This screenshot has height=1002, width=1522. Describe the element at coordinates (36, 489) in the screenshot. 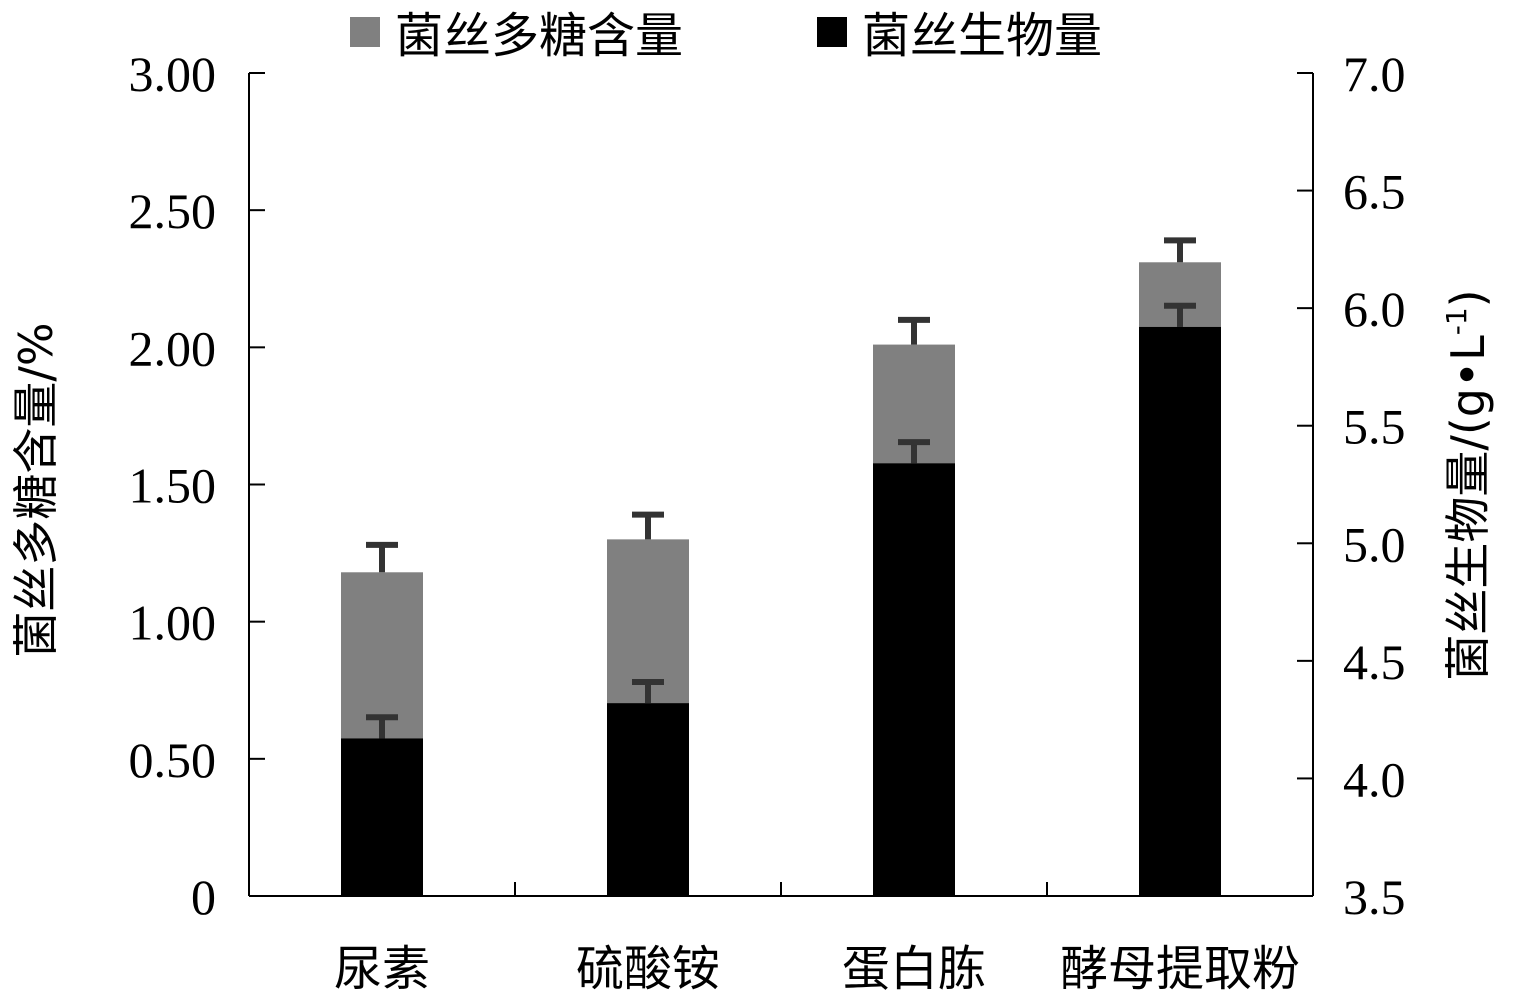

I see `left-axis-title: 菌丝多糖含量/%` at that location.